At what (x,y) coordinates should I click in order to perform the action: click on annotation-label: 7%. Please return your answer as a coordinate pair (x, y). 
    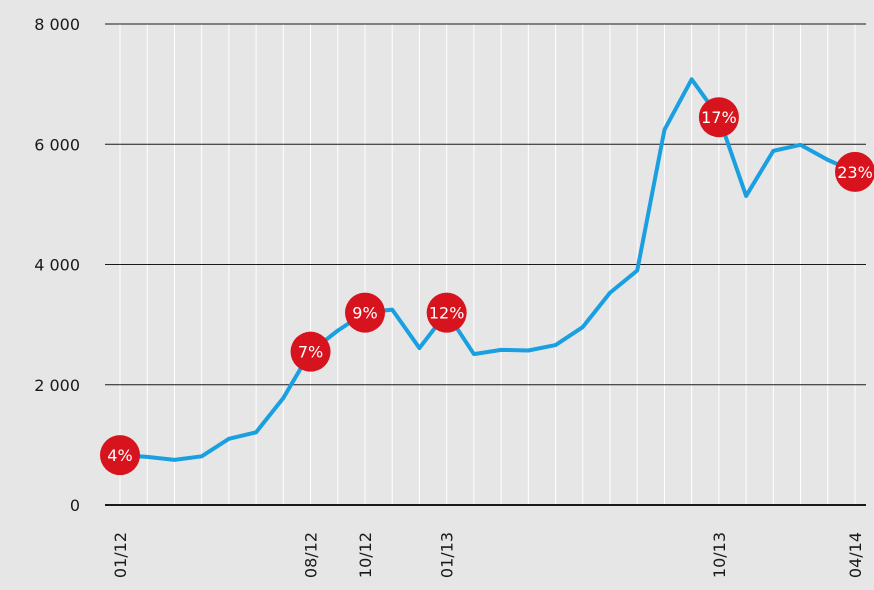
    Looking at the image, I should click on (310, 352).